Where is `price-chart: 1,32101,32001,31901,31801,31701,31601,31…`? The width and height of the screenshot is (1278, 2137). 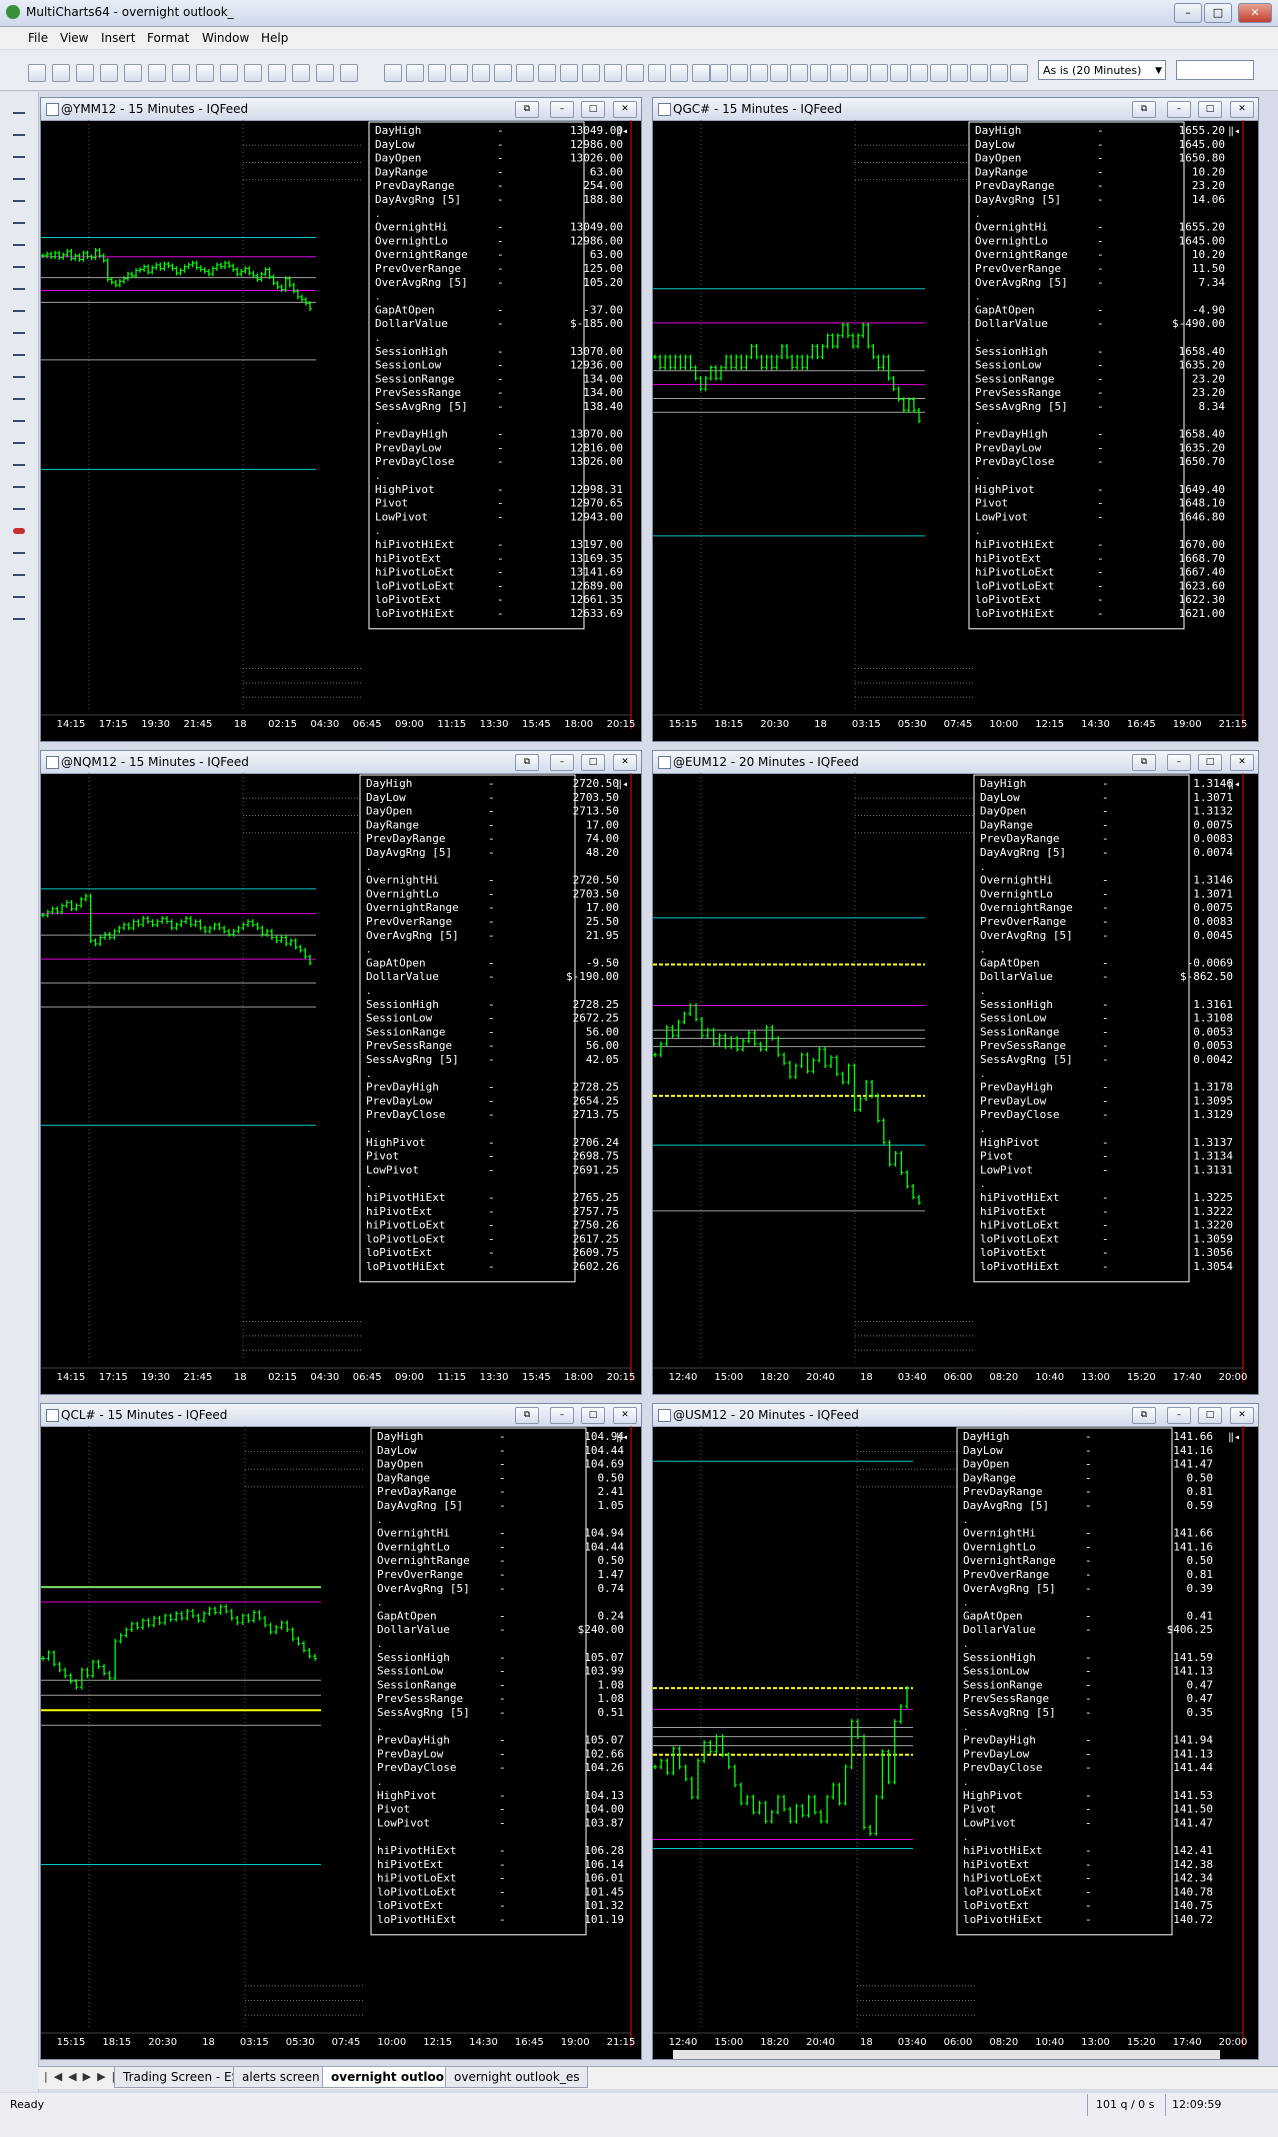 price-chart: 1,32101,32001,31901,31801,31701,31601,31… is located at coordinates (956, 1084).